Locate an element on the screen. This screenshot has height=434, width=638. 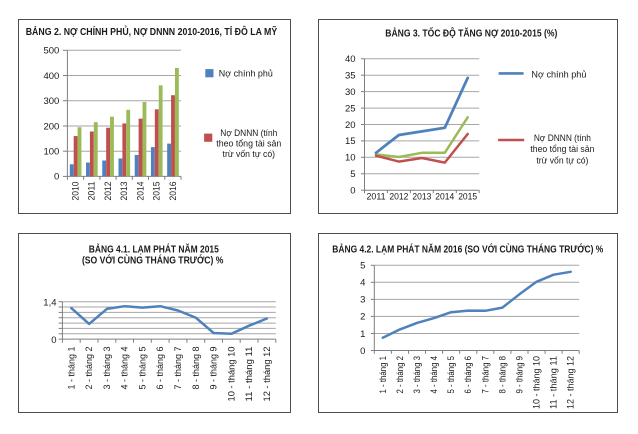
svg-text: 10 is located at coordinates (350, 158).